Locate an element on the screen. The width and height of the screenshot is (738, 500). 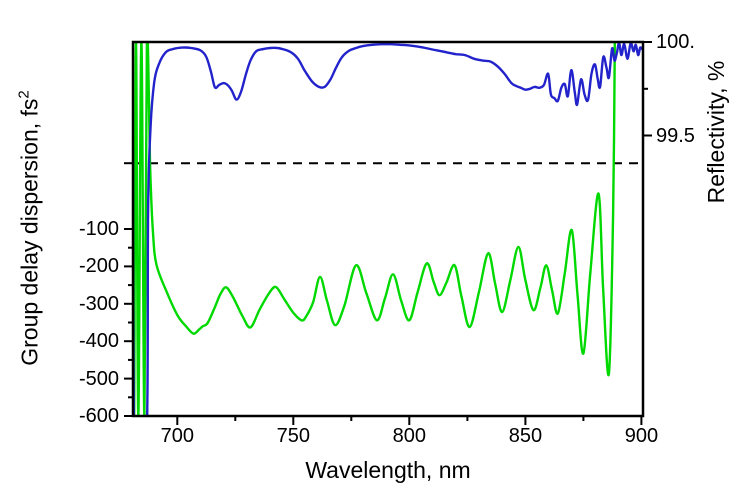
x-axis-title: Wavelength, nm is located at coordinates (388, 470).